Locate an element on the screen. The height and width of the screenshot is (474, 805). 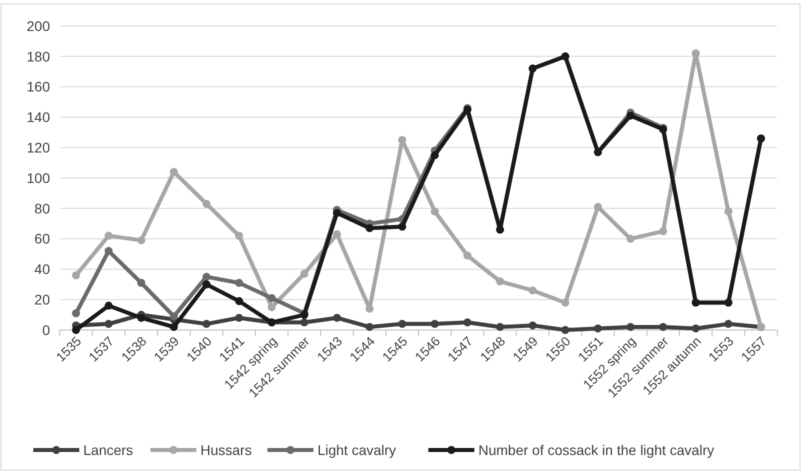
y-tick-label: 120 is located at coordinates (38, 148).